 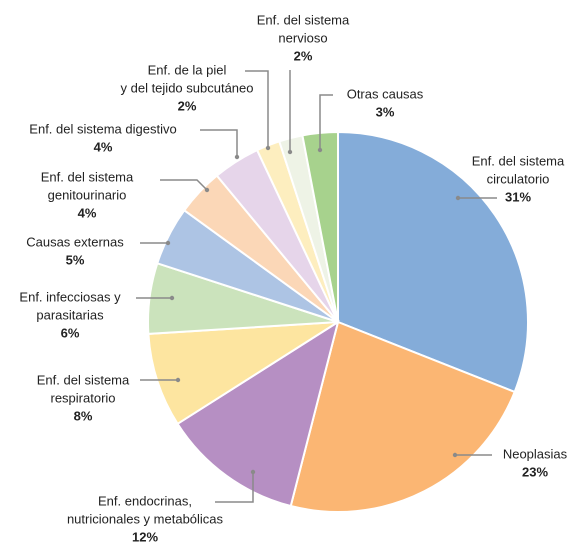 What do you see at coordinates (145, 536) in the screenshot?
I see `value-label: 12%` at bounding box center [145, 536].